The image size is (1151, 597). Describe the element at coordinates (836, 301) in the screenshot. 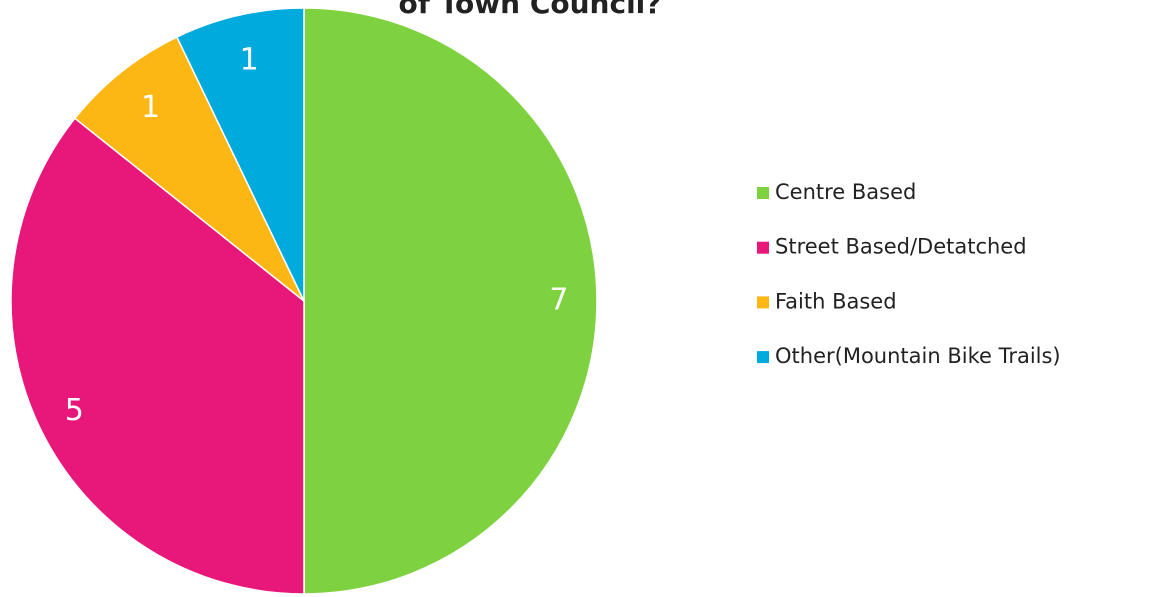

I see `legend-label: Faith Based` at that location.